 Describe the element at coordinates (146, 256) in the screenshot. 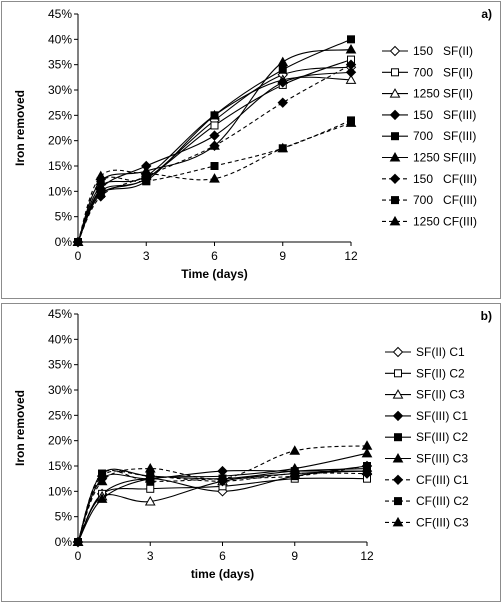

I see `x-tick-label: 3` at that location.